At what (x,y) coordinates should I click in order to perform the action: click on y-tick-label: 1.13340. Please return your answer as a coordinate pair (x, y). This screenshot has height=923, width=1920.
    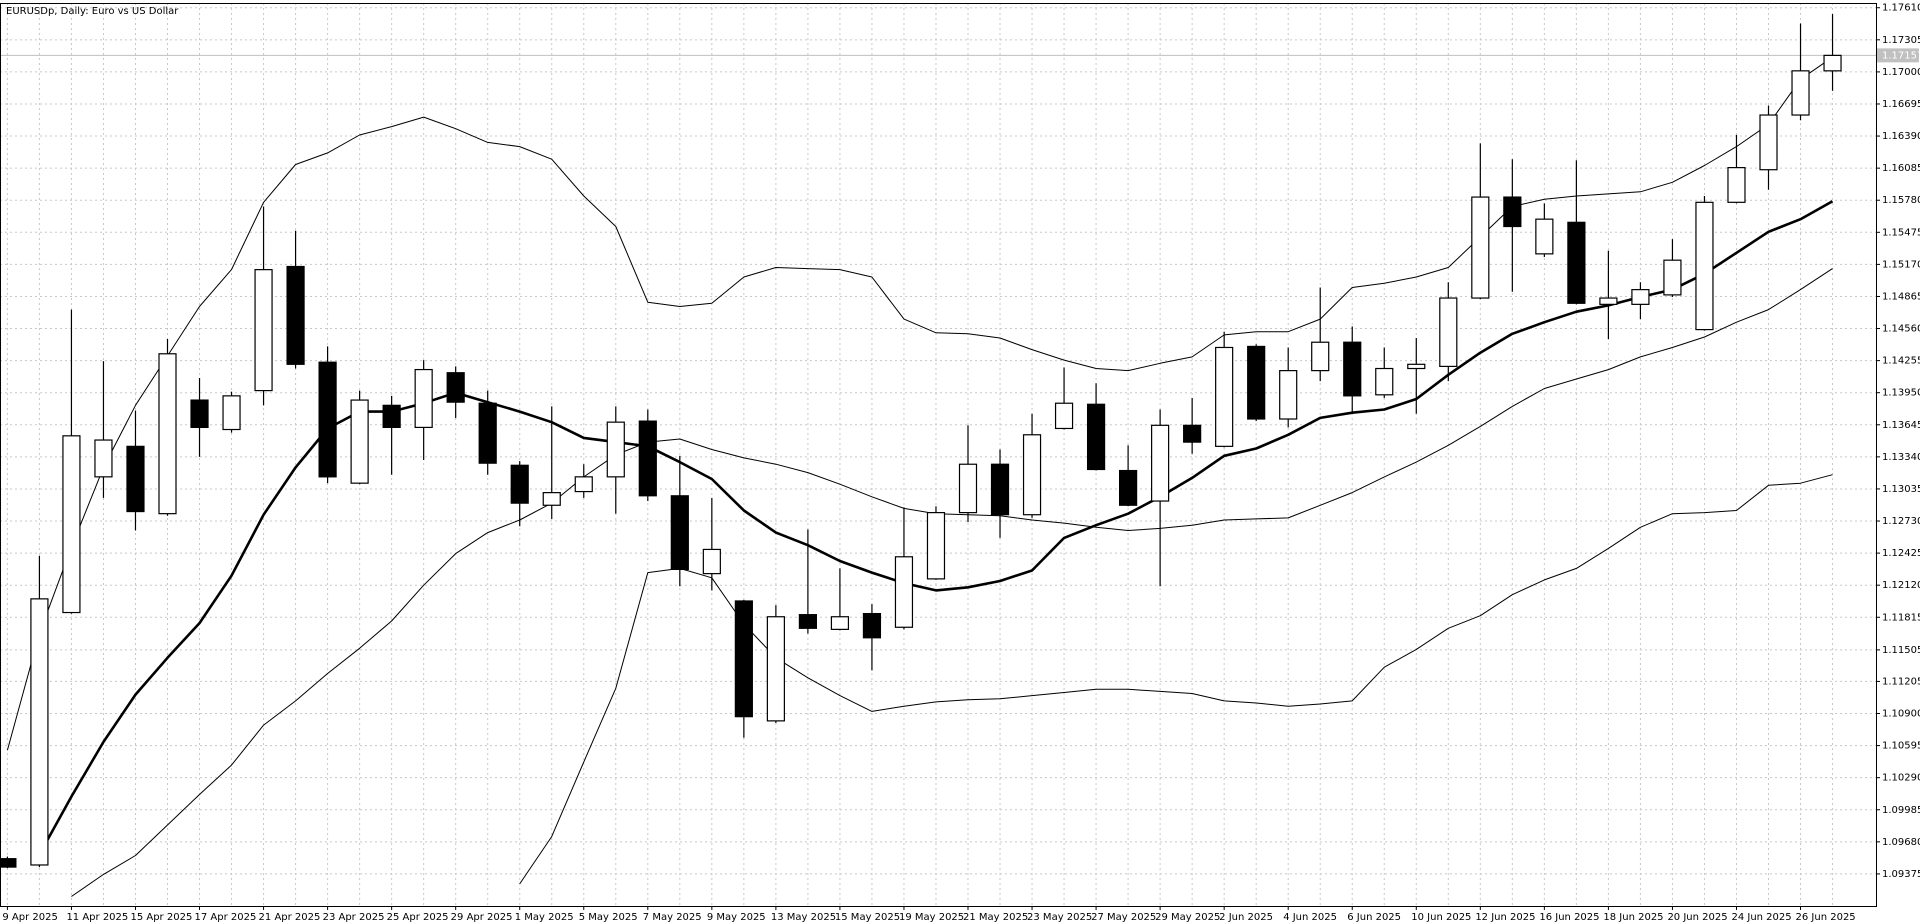
    Looking at the image, I should click on (1901, 457).